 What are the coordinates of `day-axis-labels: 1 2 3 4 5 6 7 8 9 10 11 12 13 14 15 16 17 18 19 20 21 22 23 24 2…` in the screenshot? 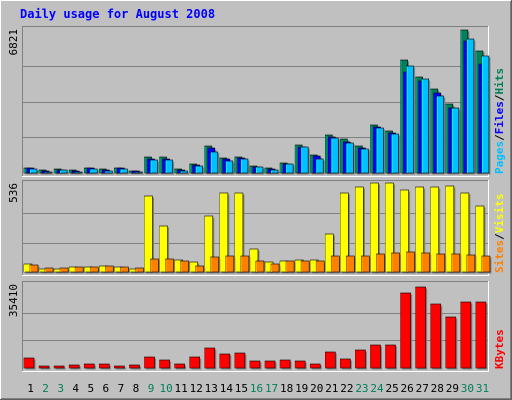 It's located at (258, 388).